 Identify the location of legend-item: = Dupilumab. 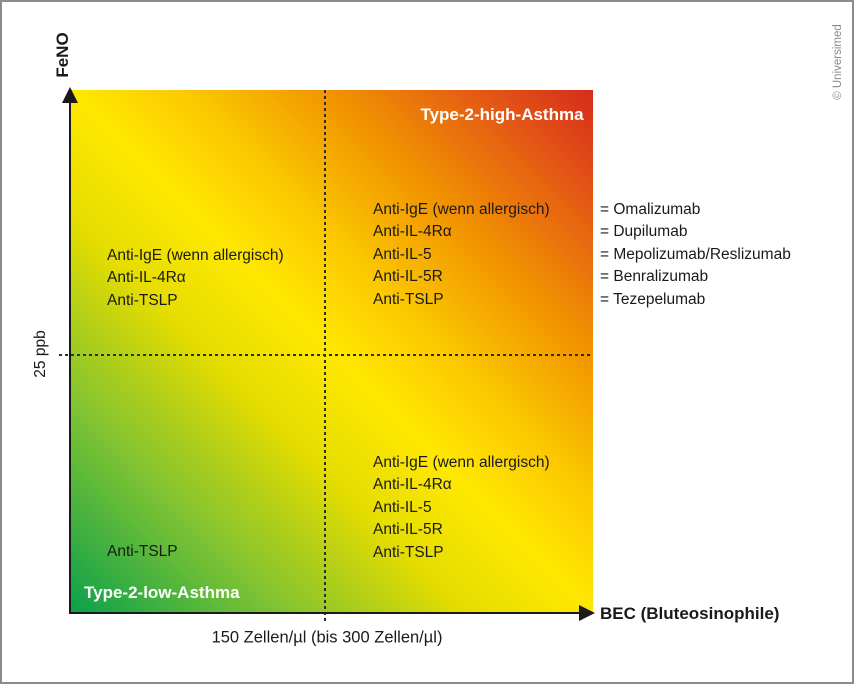
(644, 232).